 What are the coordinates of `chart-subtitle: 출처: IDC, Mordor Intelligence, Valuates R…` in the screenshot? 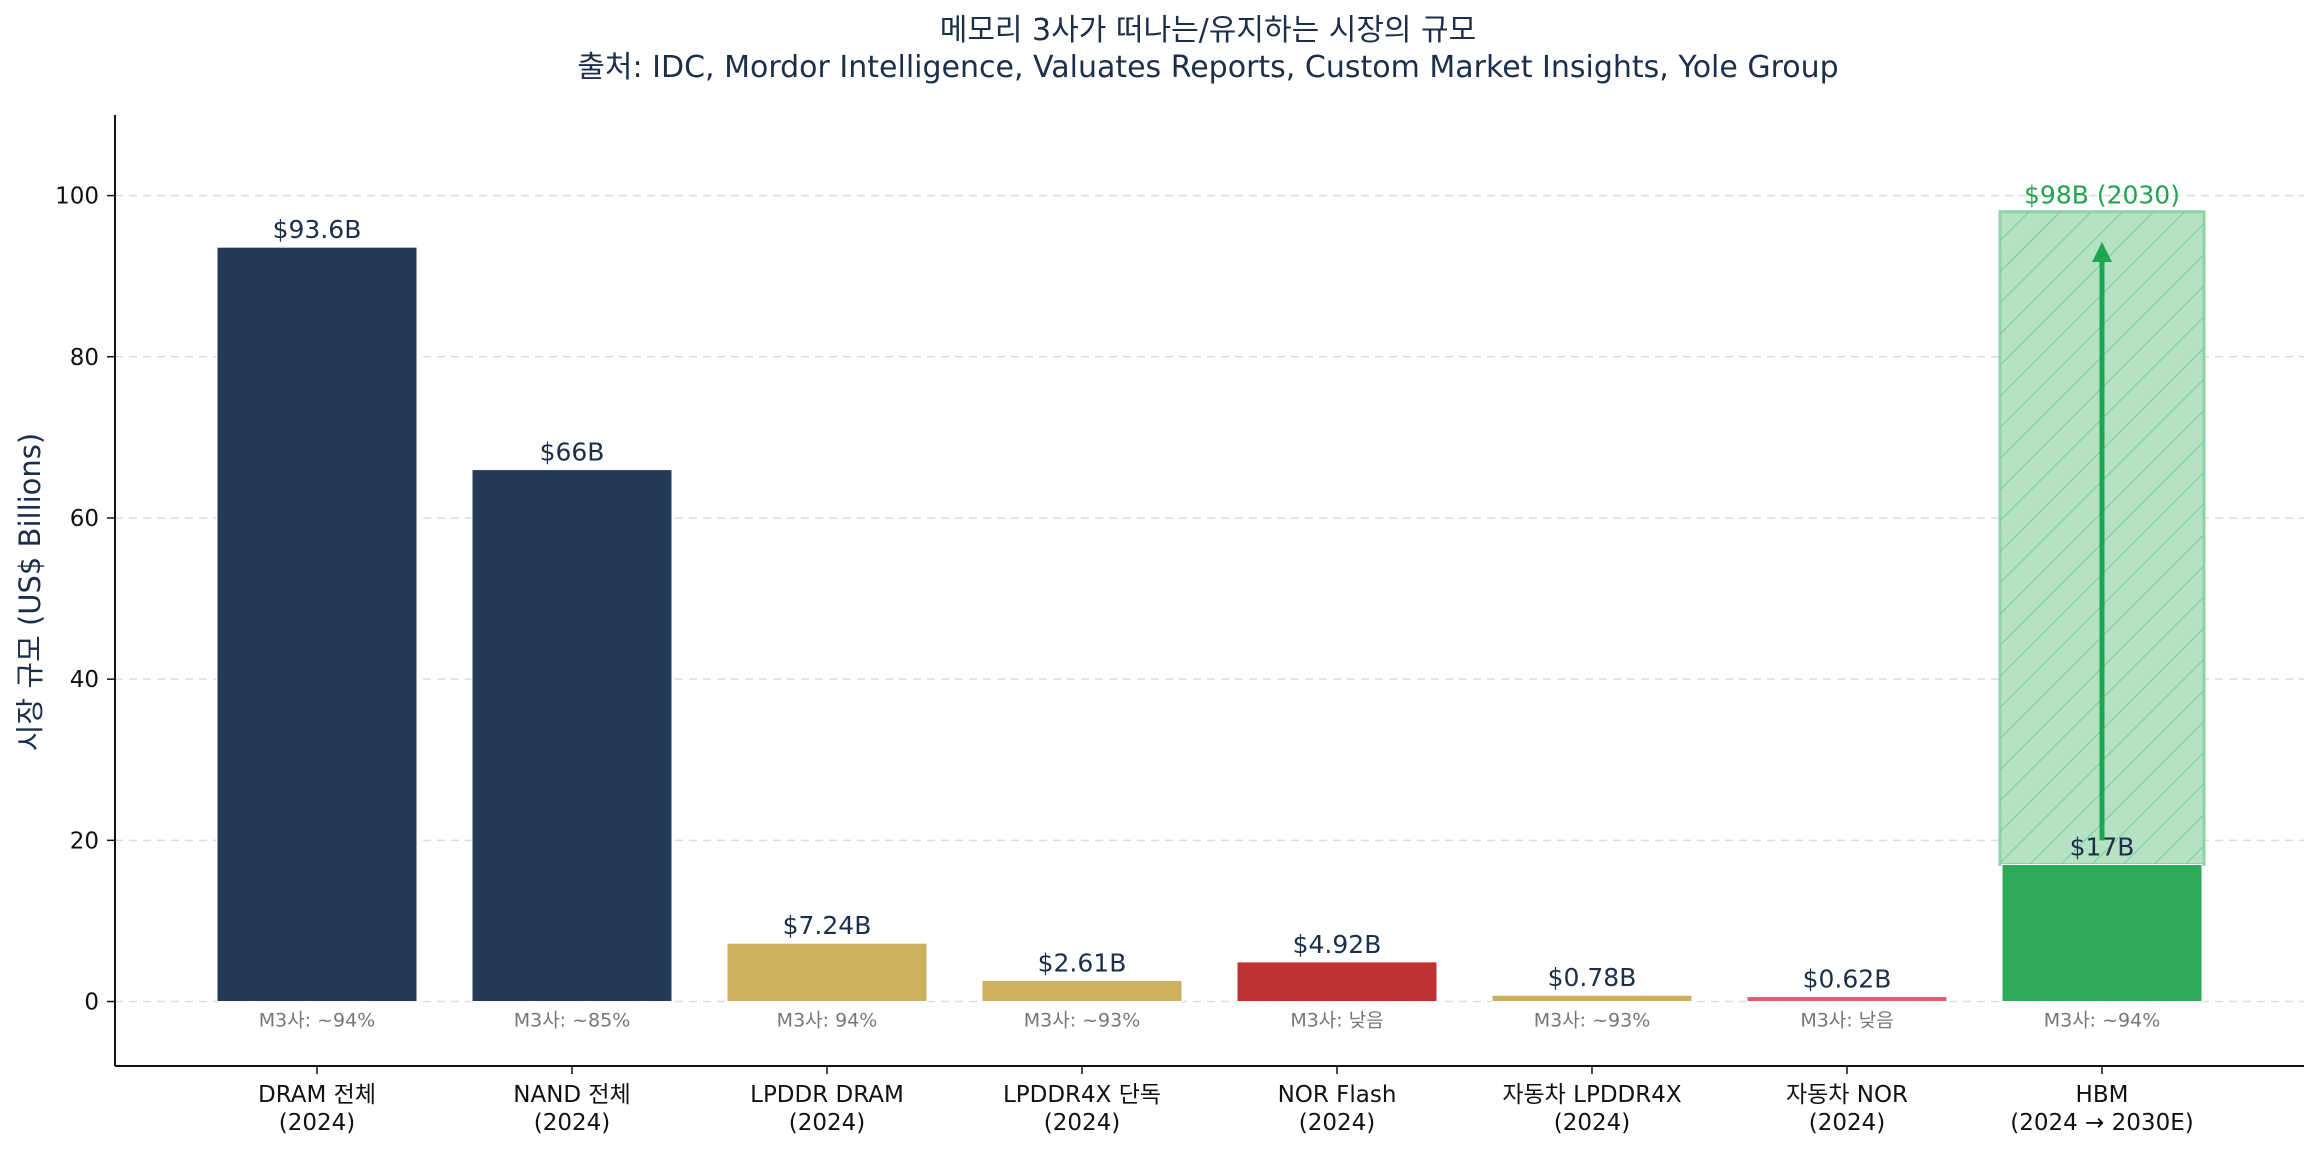 It's located at (1207, 67).